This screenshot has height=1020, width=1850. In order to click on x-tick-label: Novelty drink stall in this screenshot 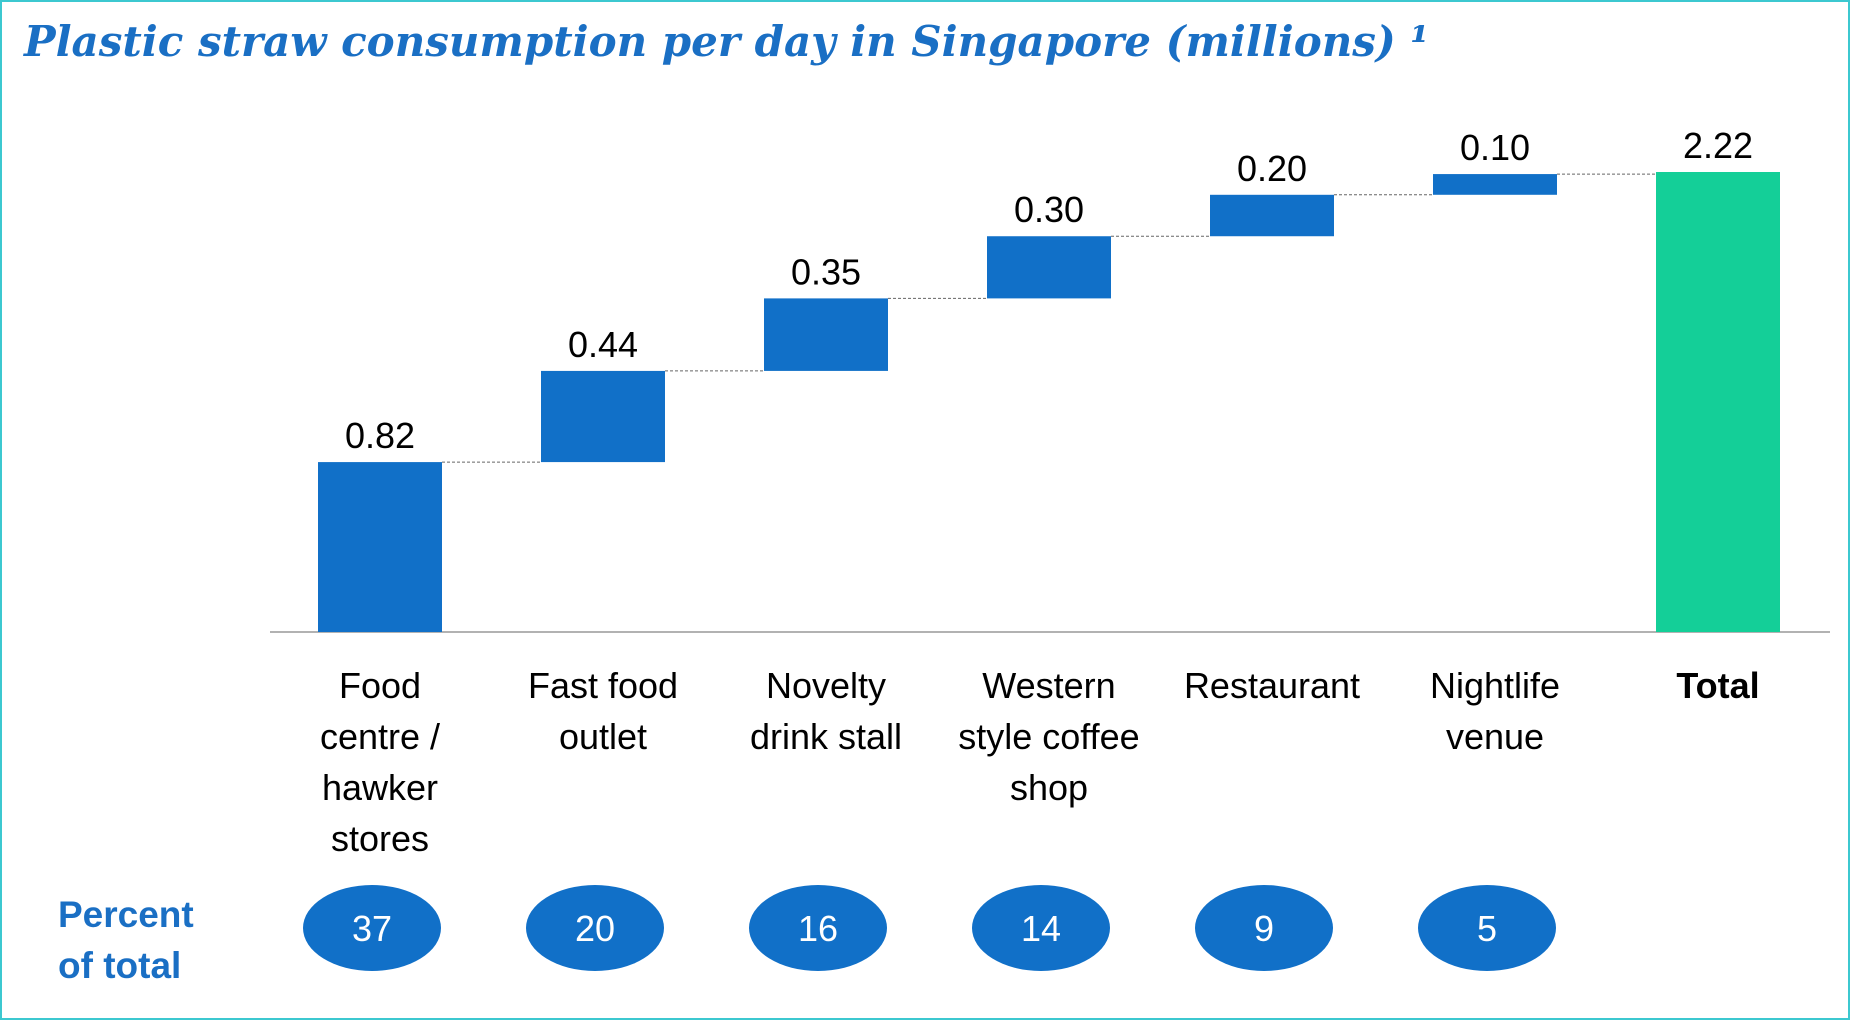, I will do `click(826, 711)`.